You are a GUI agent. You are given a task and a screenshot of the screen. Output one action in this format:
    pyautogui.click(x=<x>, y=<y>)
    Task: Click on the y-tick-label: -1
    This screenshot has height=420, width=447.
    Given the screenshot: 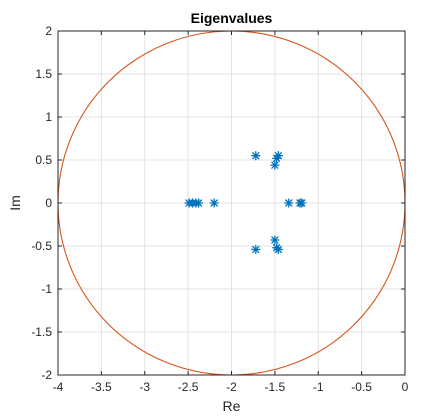 What is the action you would take?
    pyautogui.click(x=46, y=289)
    